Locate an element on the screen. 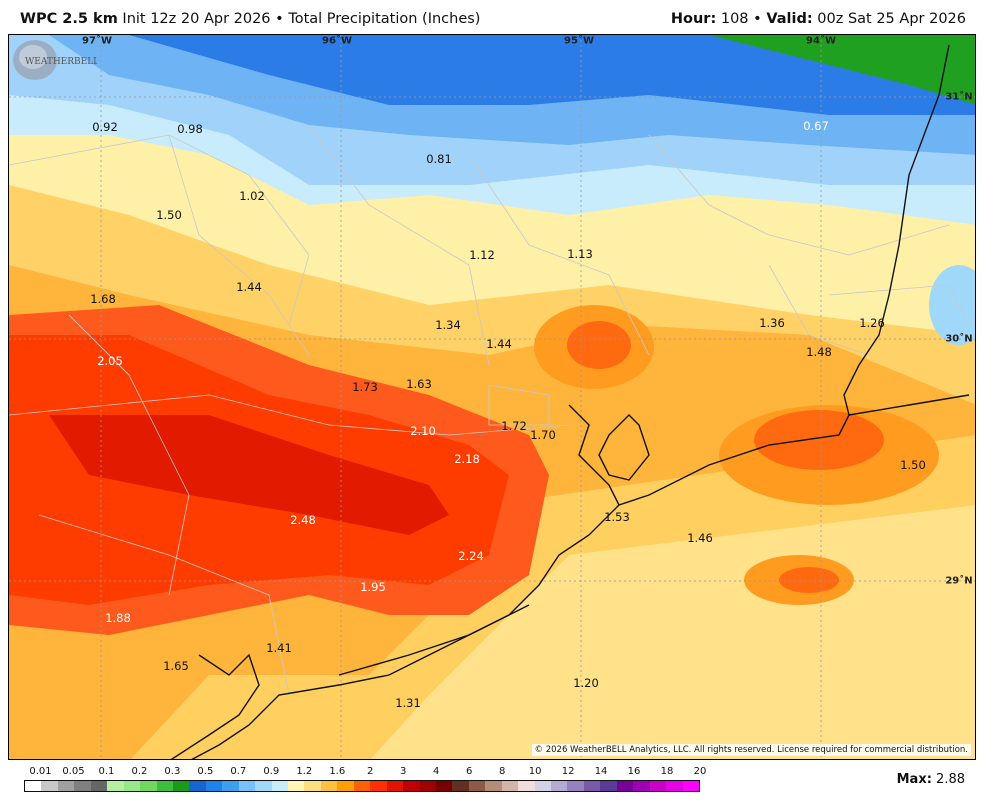 This screenshot has height=808, width=984. model-name: WPC 2.5 km is located at coordinates (69, 19).